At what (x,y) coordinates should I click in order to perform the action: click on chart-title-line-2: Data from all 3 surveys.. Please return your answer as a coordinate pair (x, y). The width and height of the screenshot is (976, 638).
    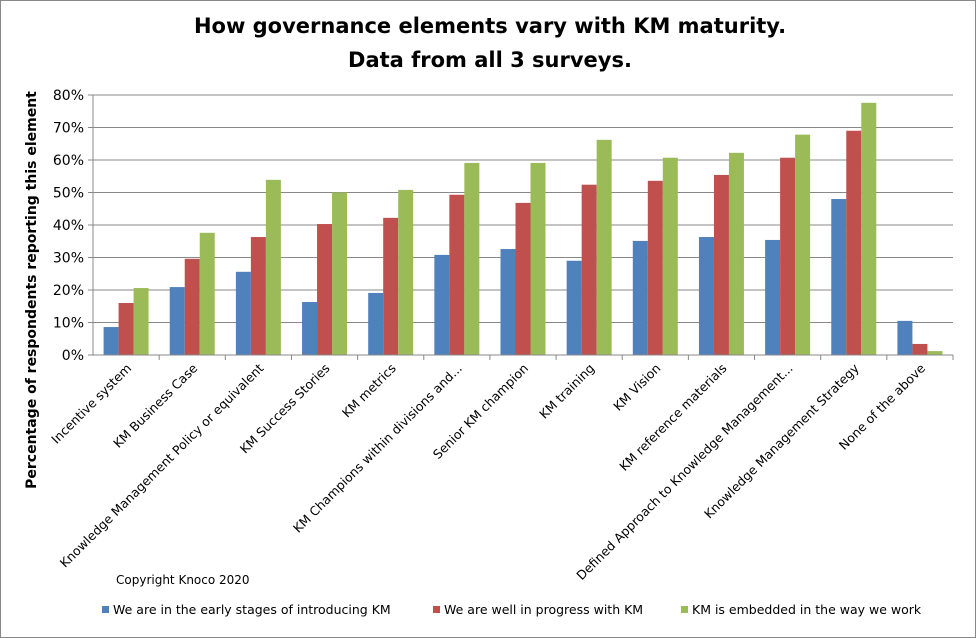
    Looking at the image, I should click on (490, 60).